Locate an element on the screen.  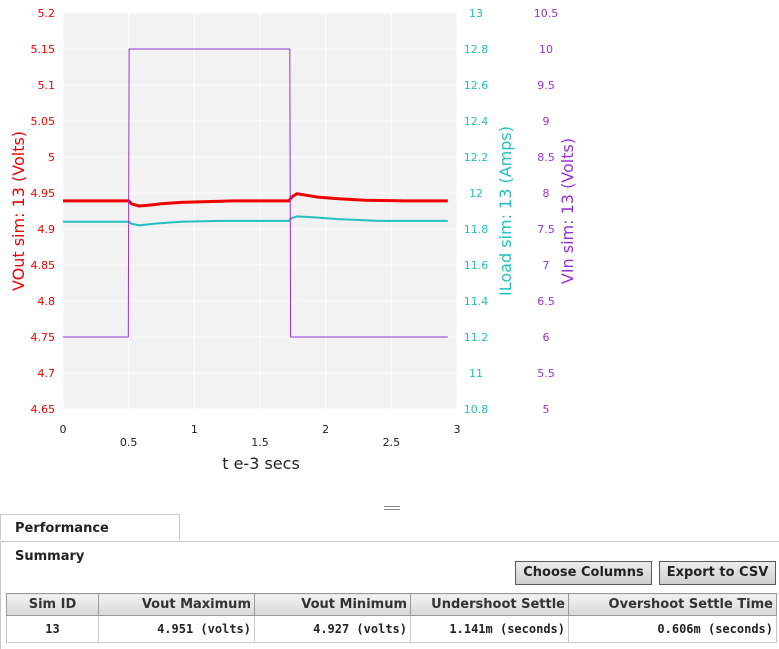
x-tick-label: 1.5 is located at coordinates (260, 442).